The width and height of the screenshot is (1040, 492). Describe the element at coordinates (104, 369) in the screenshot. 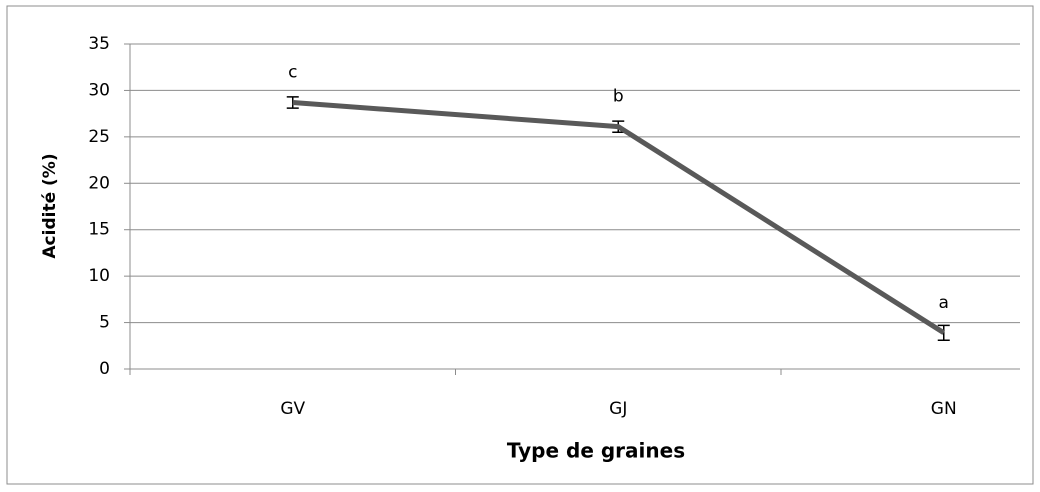

I see `y-tick-label: 0` at that location.